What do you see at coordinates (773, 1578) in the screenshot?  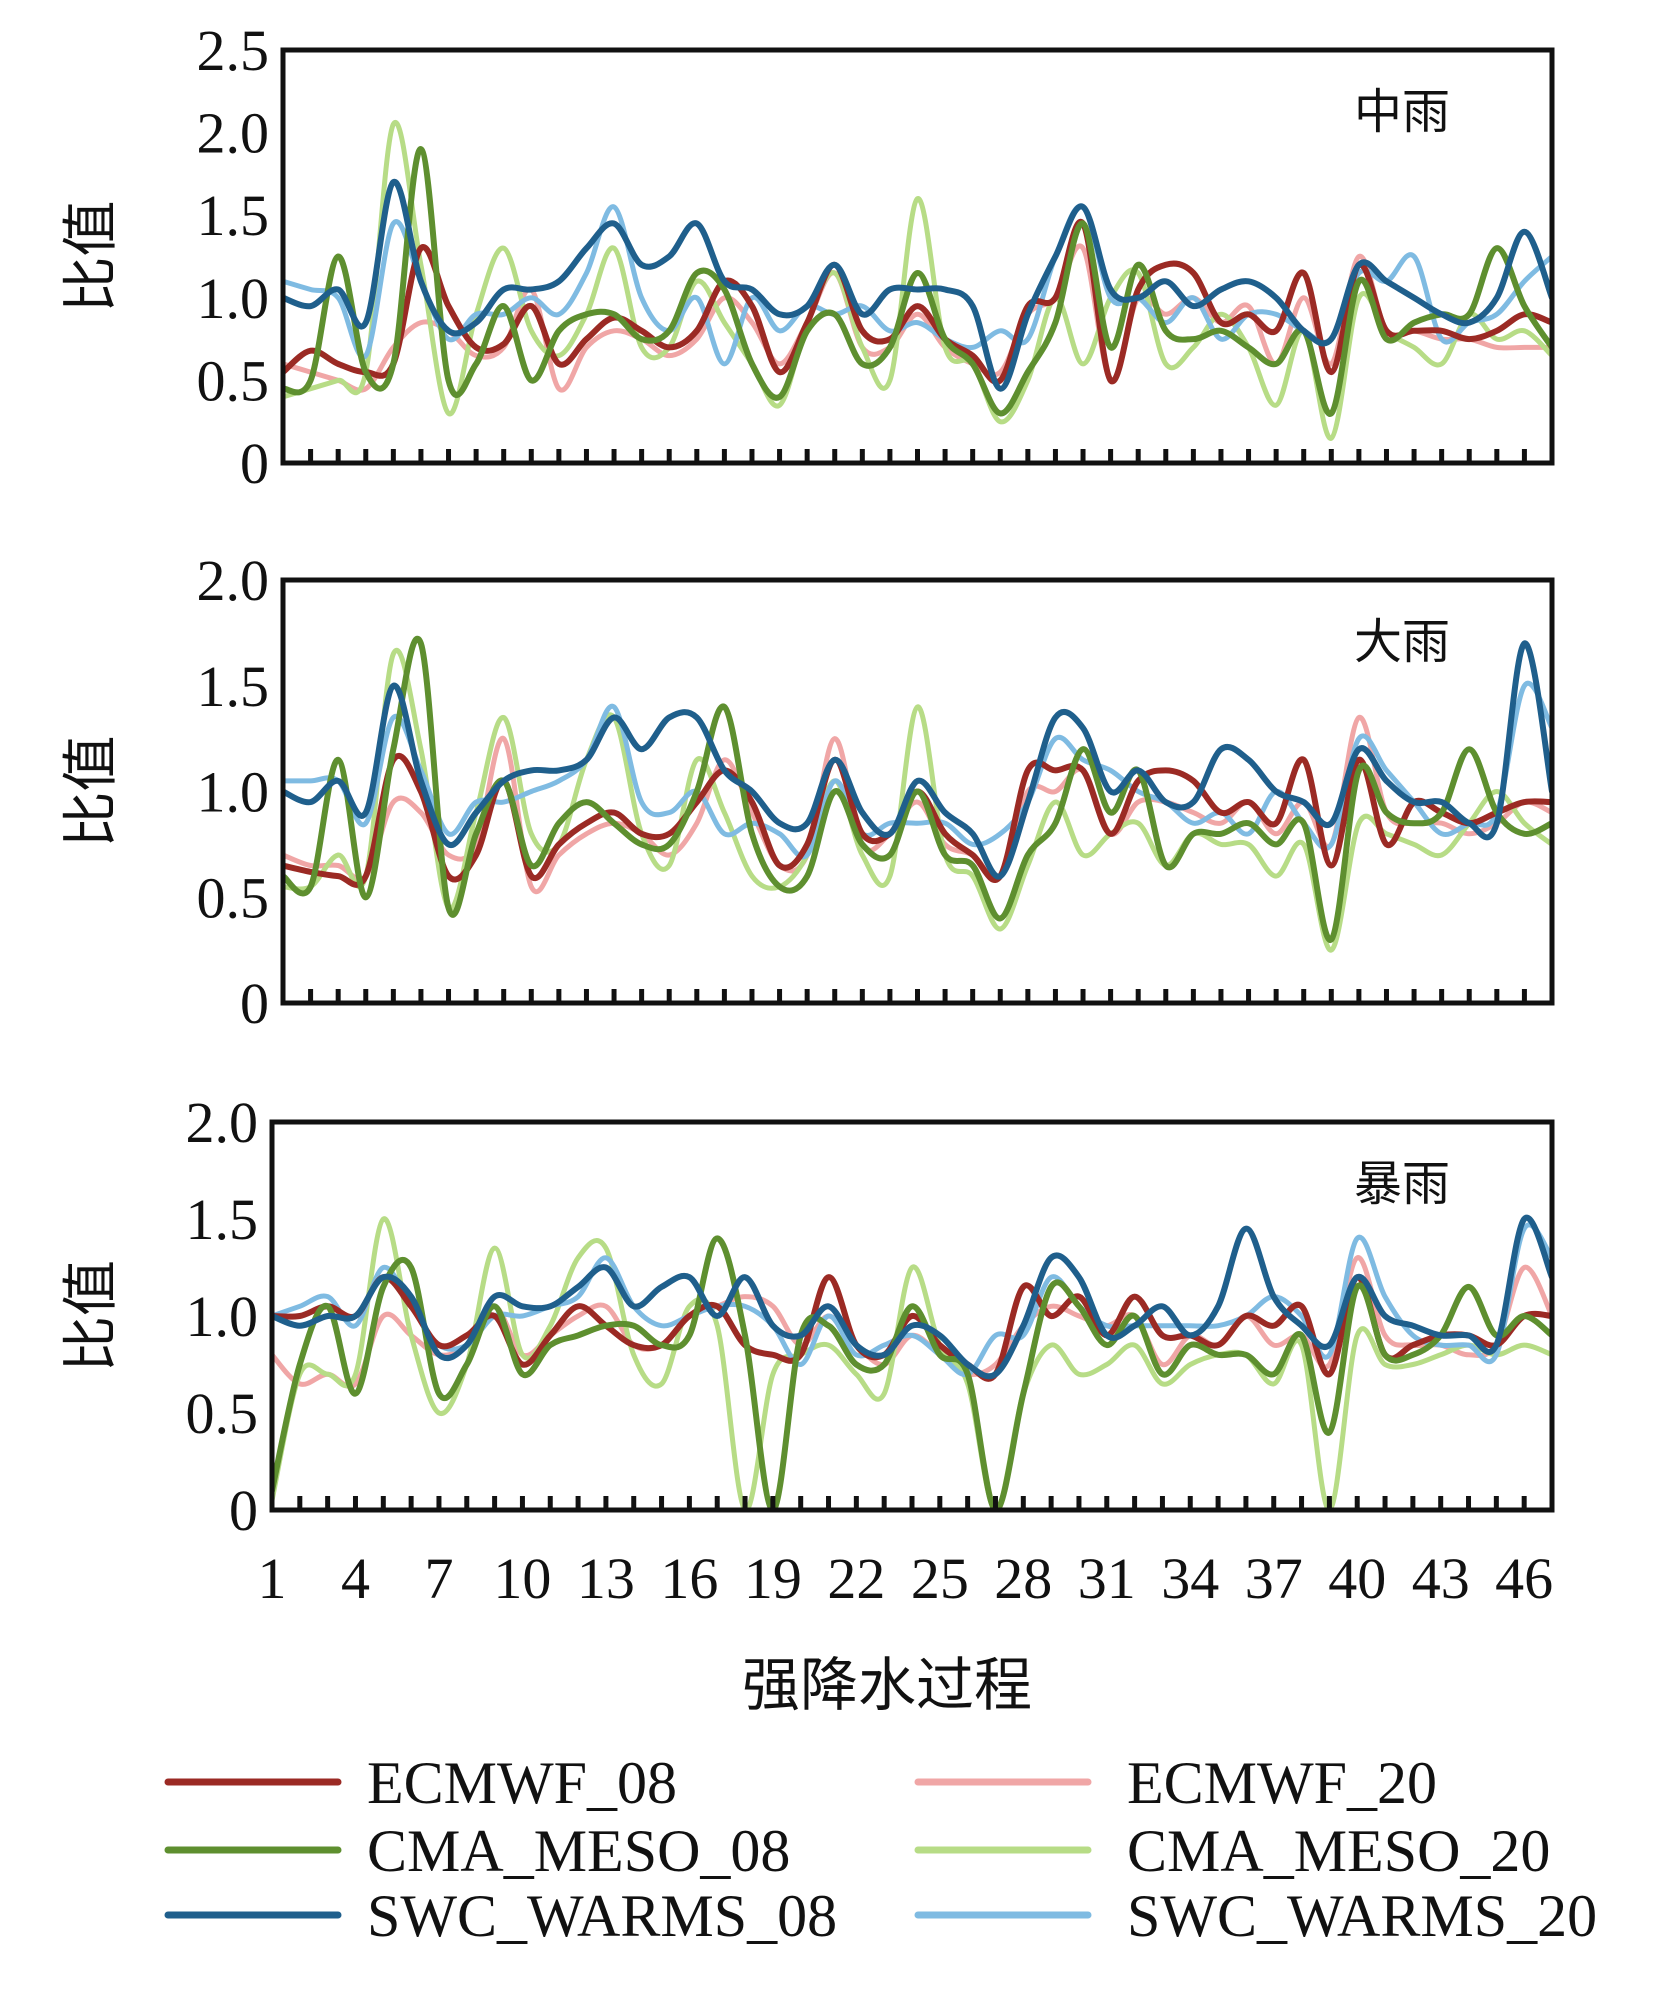 I see `x-tick-label: 19` at bounding box center [773, 1578].